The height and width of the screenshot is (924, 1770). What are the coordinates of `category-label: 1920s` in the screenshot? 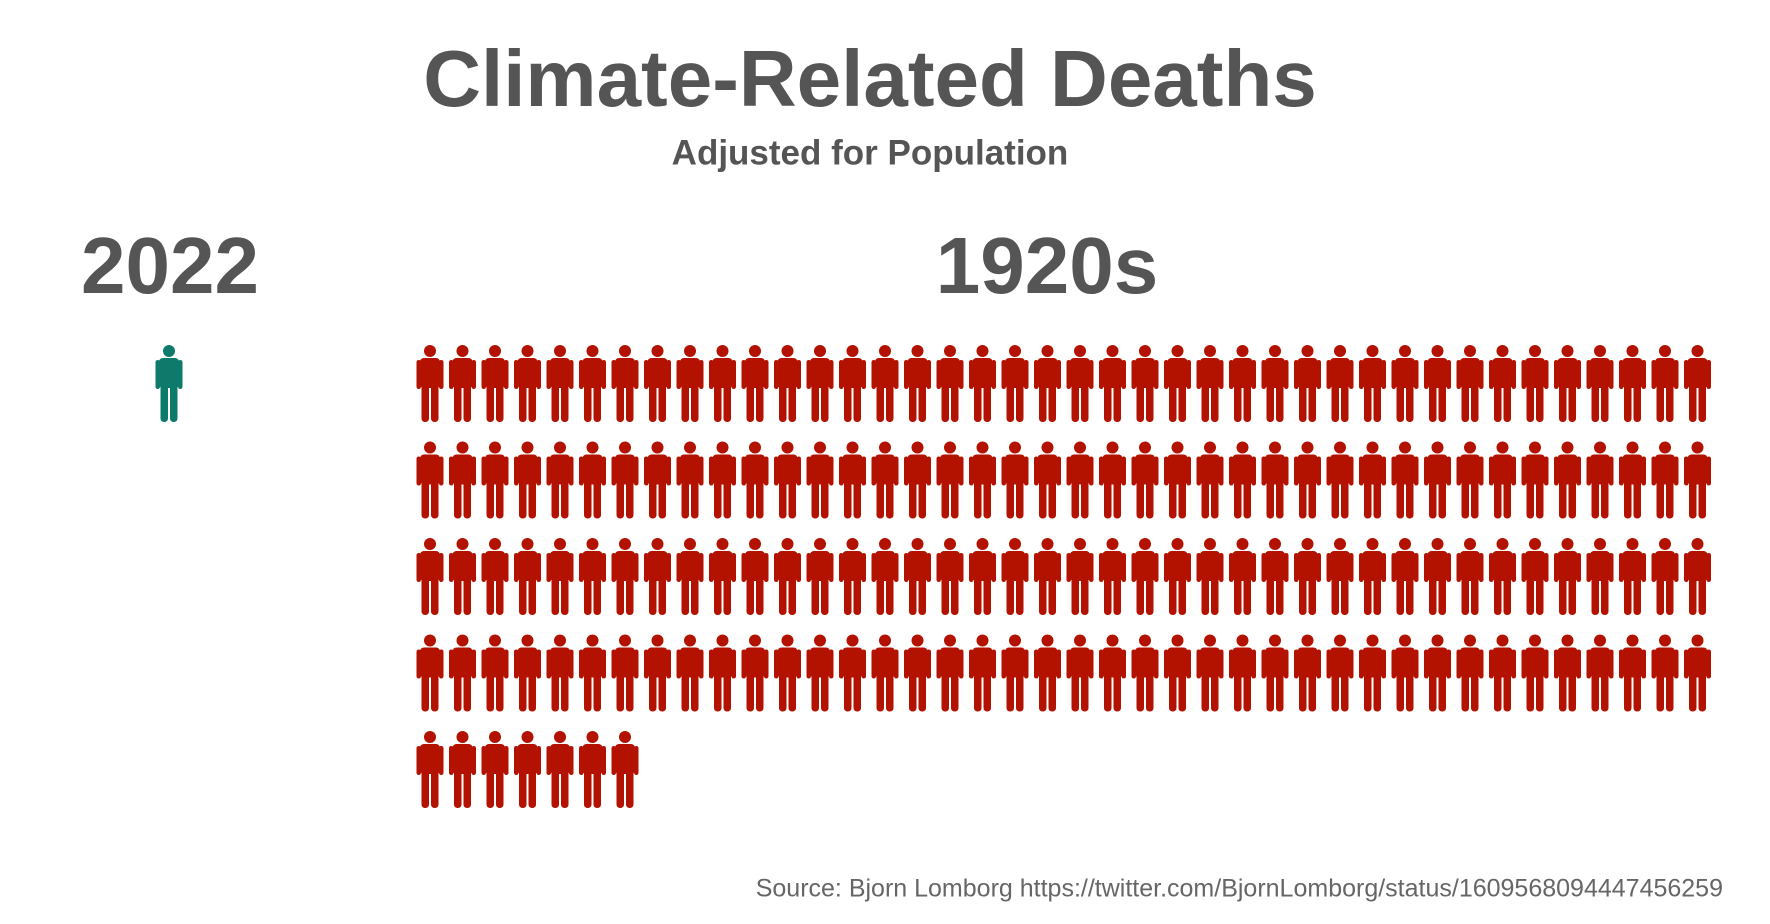 It's located at (1047, 265).